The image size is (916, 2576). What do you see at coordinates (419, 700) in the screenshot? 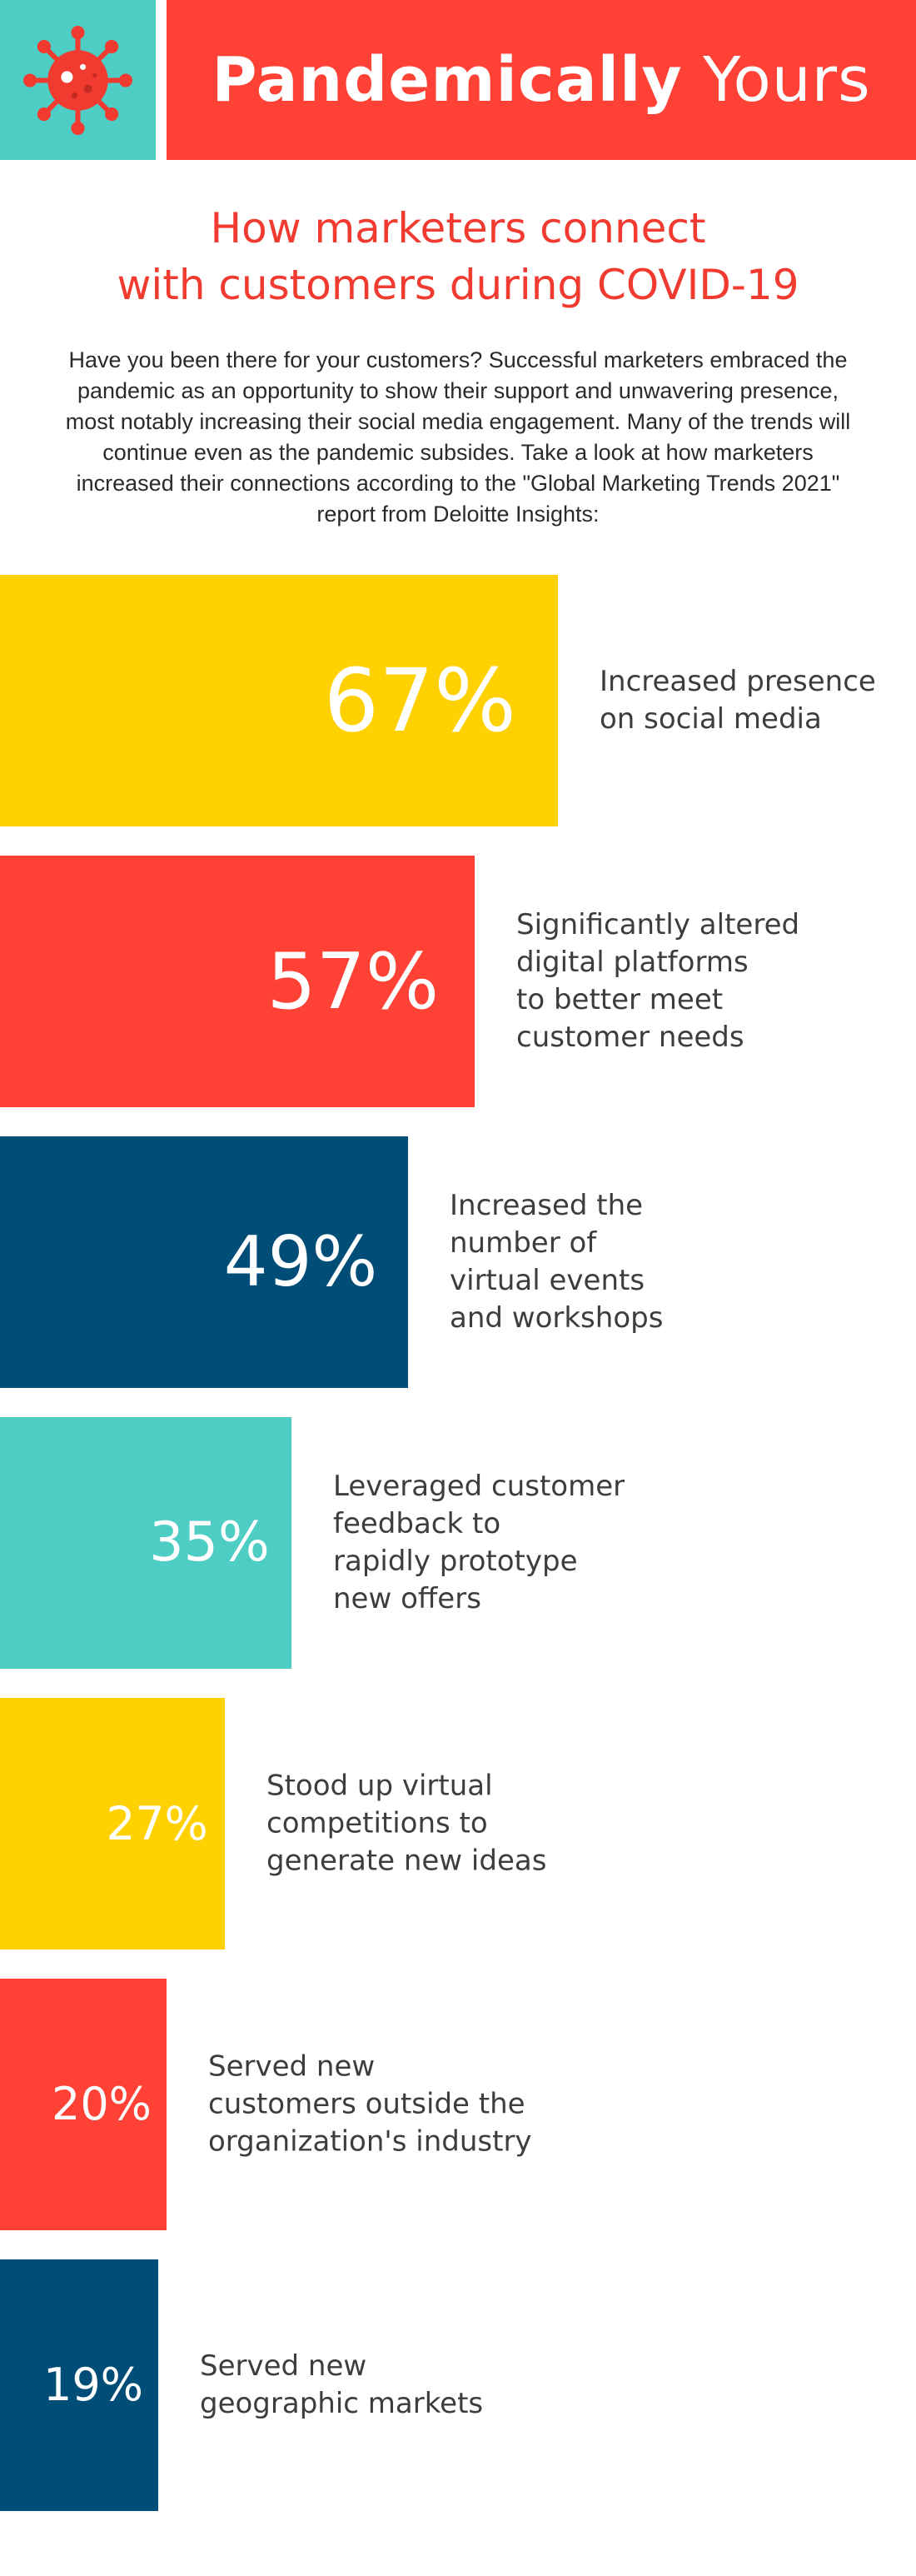
I see `bar-value-label: 67%` at bounding box center [419, 700].